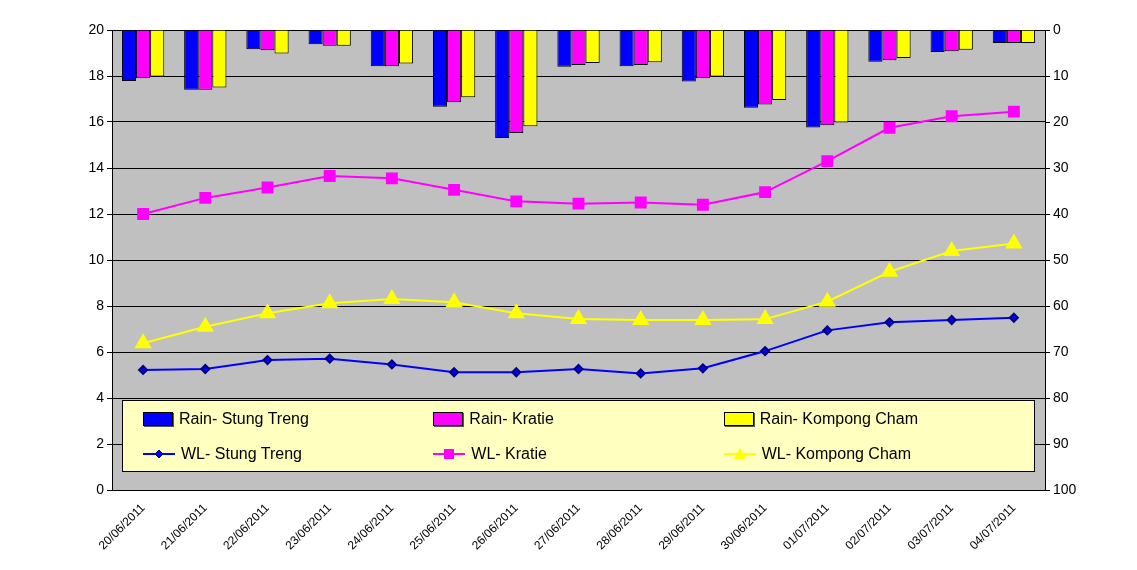 Image resolution: width=1137 pixels, height=570 pixels. I want to click on y-tick-label: 4, so click(100, 396).